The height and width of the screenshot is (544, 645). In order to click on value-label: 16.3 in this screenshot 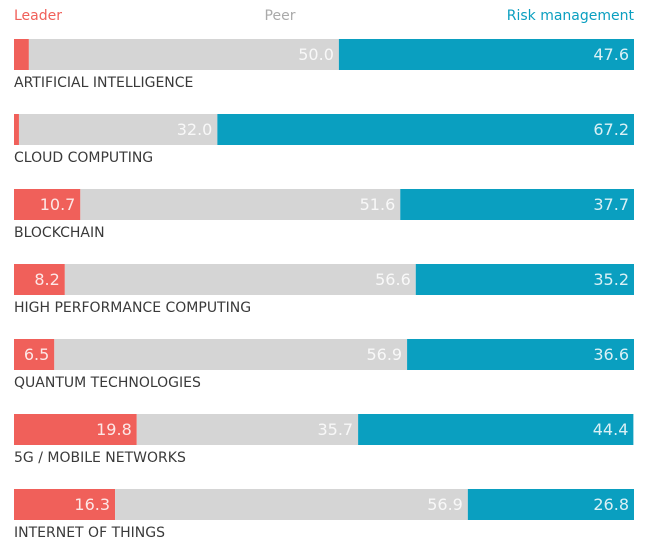, I will do `click(92, 504)`.